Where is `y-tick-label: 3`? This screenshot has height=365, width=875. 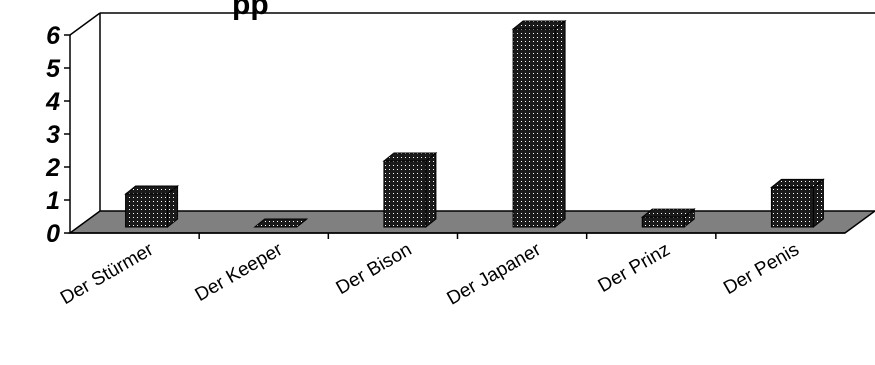
y-tick-label: 3 is located at coordinates (53, 135).